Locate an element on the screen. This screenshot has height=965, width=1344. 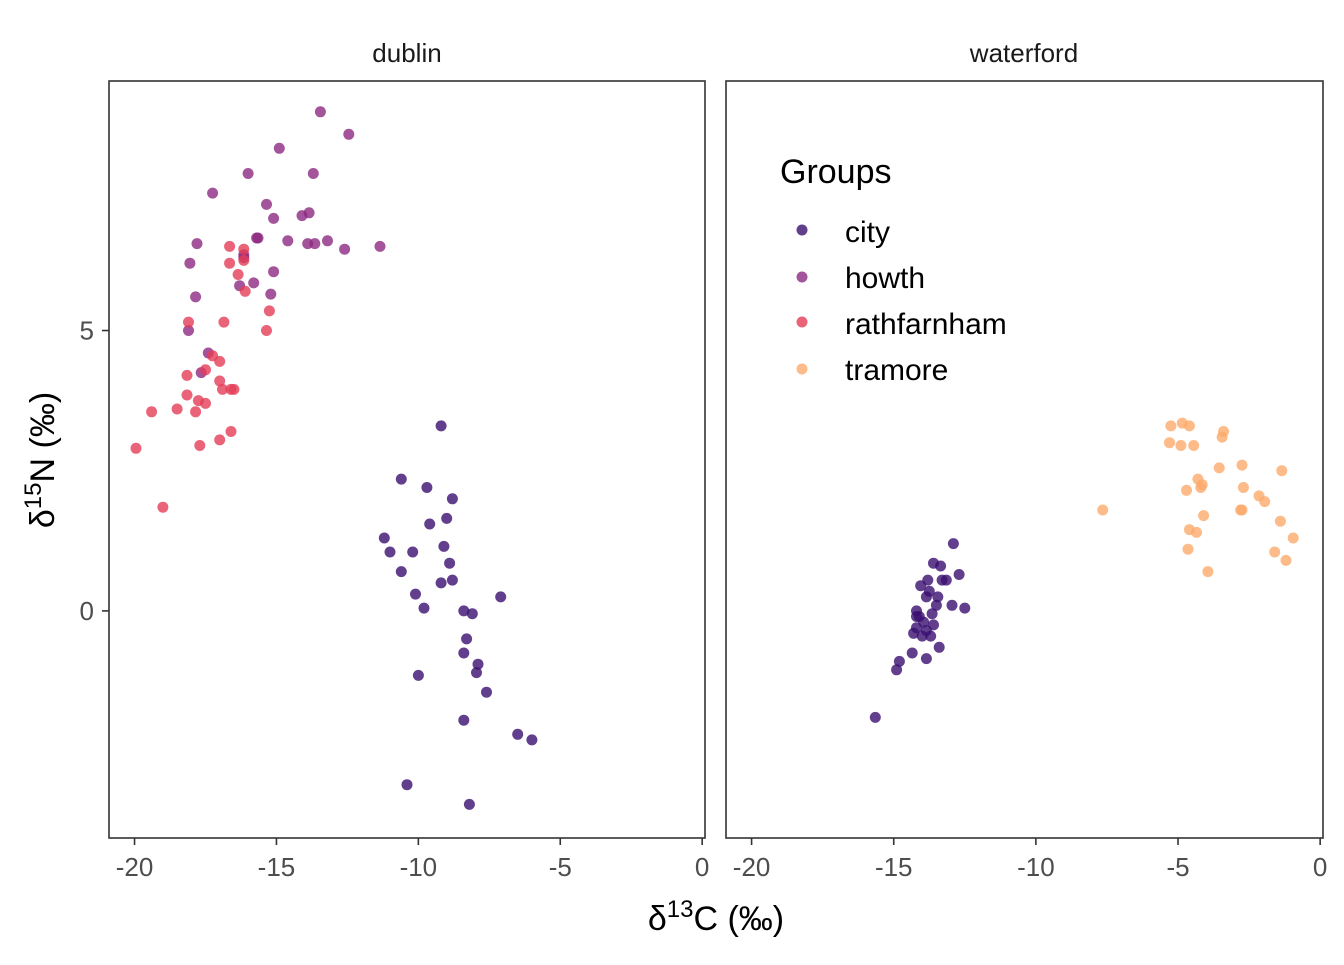
y-tick-label: 0 is located at coordinates (87, 611).